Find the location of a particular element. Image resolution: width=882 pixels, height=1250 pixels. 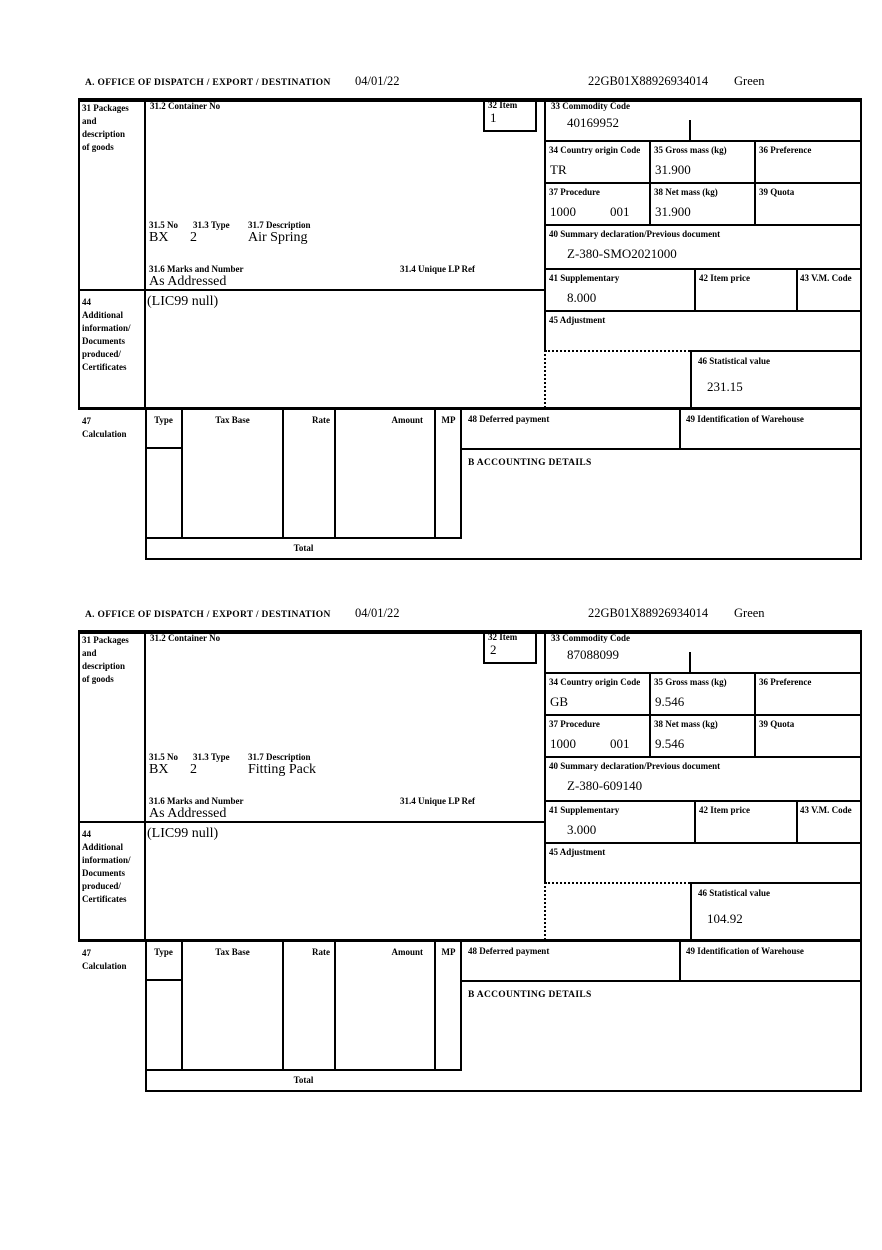

supplementary-value: 8.000 is located at coordinates (582, 297).